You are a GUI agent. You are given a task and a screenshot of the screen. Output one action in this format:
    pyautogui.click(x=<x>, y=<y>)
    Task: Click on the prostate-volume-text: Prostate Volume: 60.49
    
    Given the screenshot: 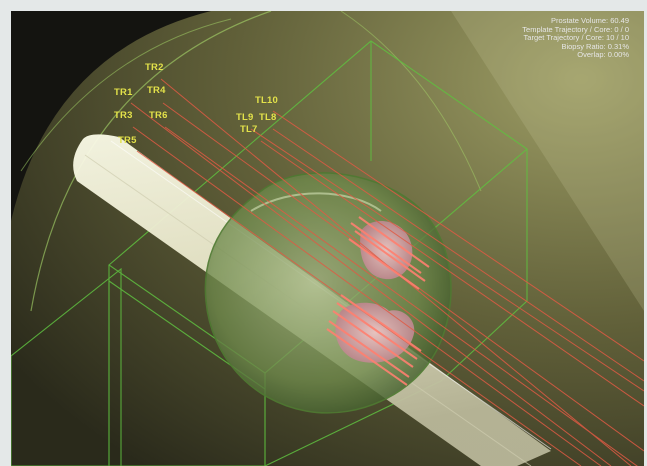 What is the action you would take?
    pyautogui.click(x=590, y=20)
    